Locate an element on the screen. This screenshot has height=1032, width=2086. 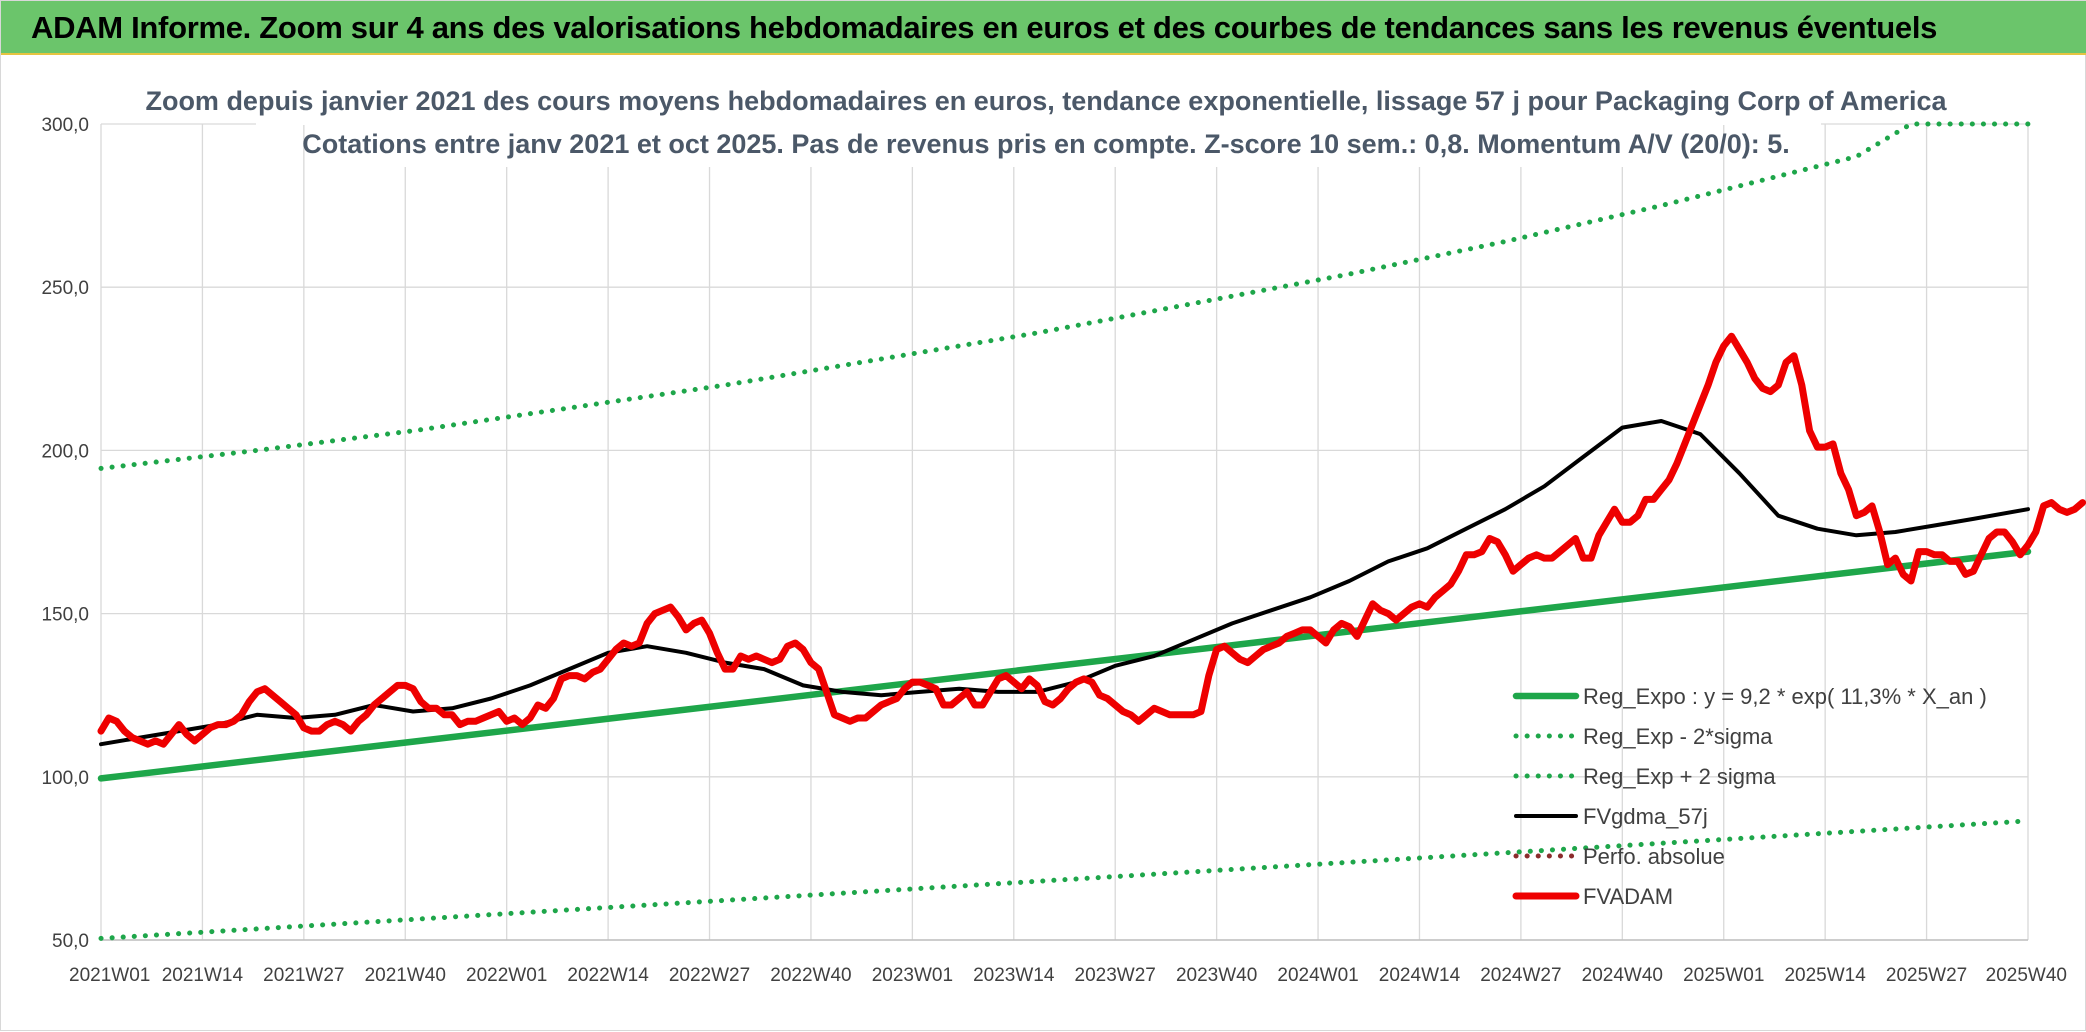
legend-label: Perfo. absolue is located at coordinates (1654, 856).